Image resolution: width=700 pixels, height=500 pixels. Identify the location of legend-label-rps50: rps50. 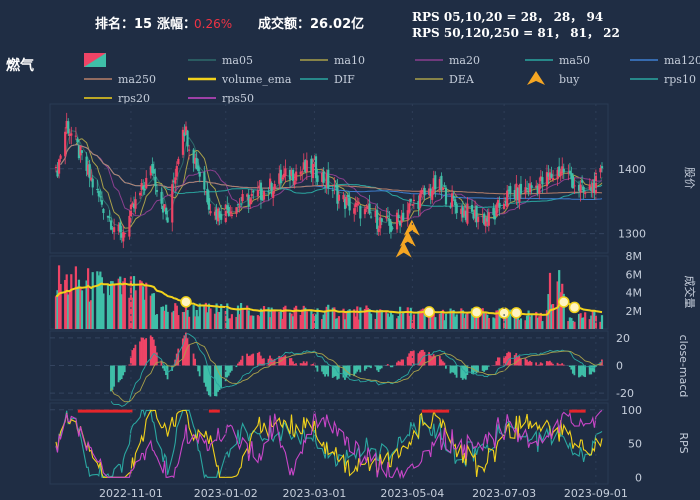
(238, 98).